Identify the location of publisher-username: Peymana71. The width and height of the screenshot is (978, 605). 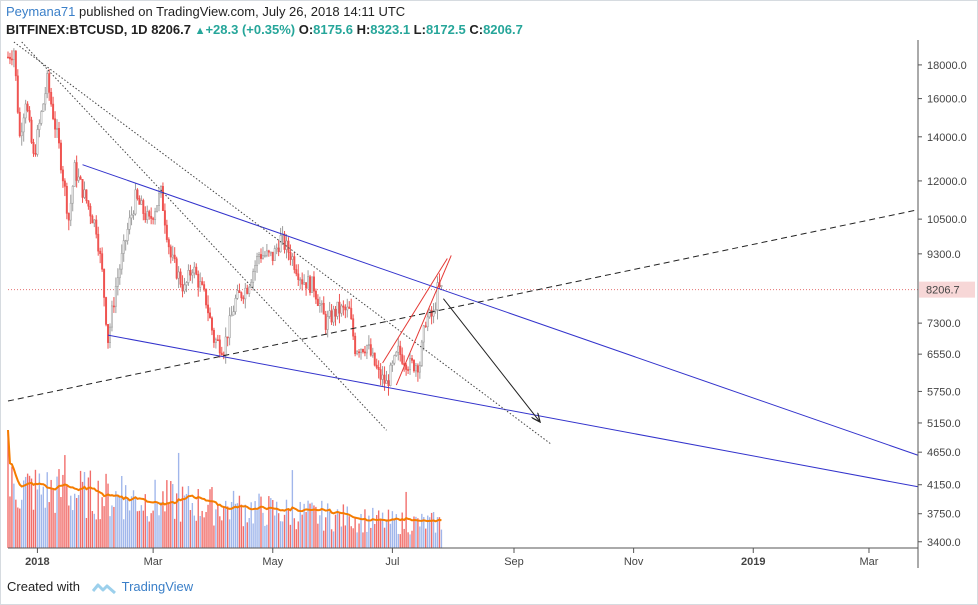
(41, 11).